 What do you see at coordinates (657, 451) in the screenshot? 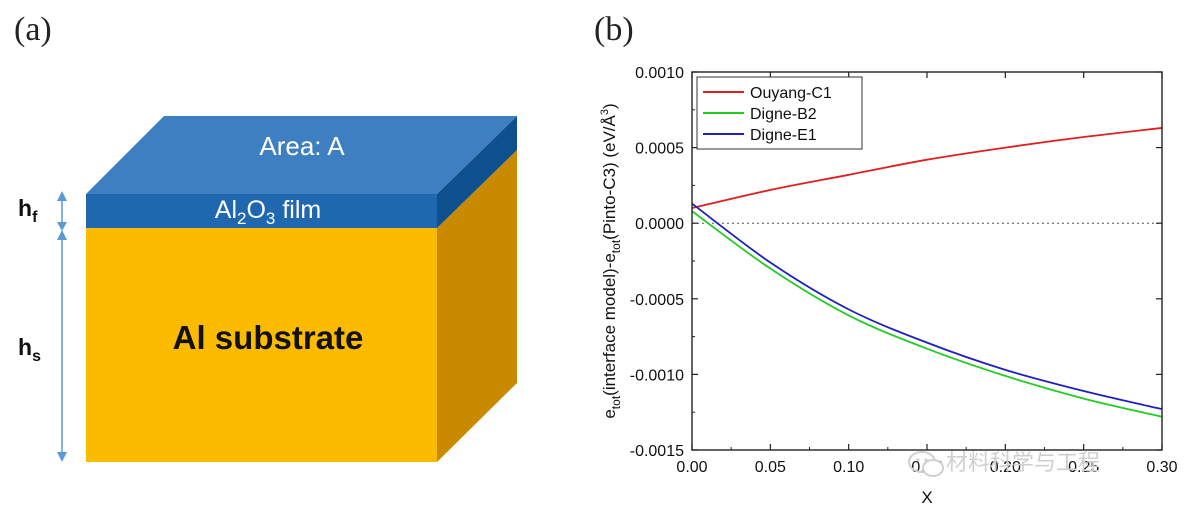
I see `y-tick-label: -0.0015` at bounding box center [657, 451].